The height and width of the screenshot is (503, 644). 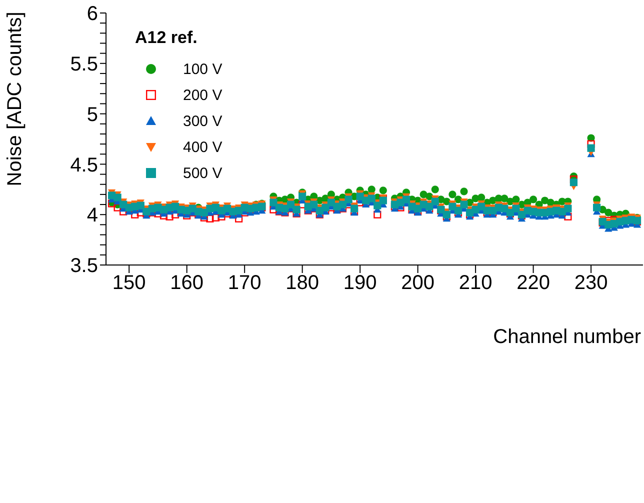 What do you see at coordinates (92, 215) in the screenshot?
I see `y-tick-label: 4` at bounding box center [92, 215].